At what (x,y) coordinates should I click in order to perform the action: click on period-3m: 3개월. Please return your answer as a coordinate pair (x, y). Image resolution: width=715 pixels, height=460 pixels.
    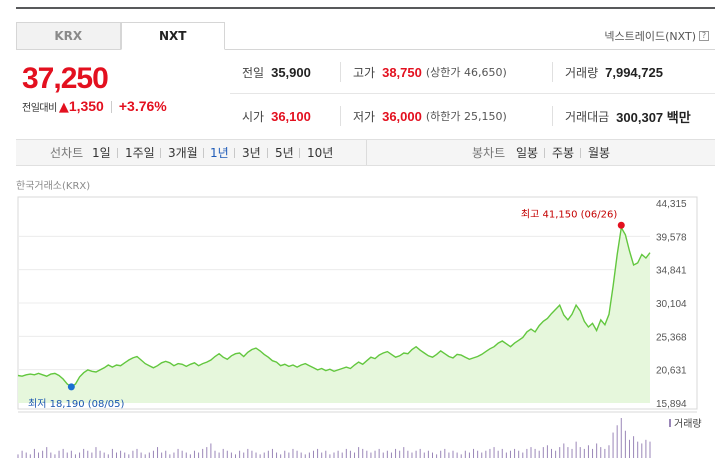
    Looking at the image, I should click on (183, 153).